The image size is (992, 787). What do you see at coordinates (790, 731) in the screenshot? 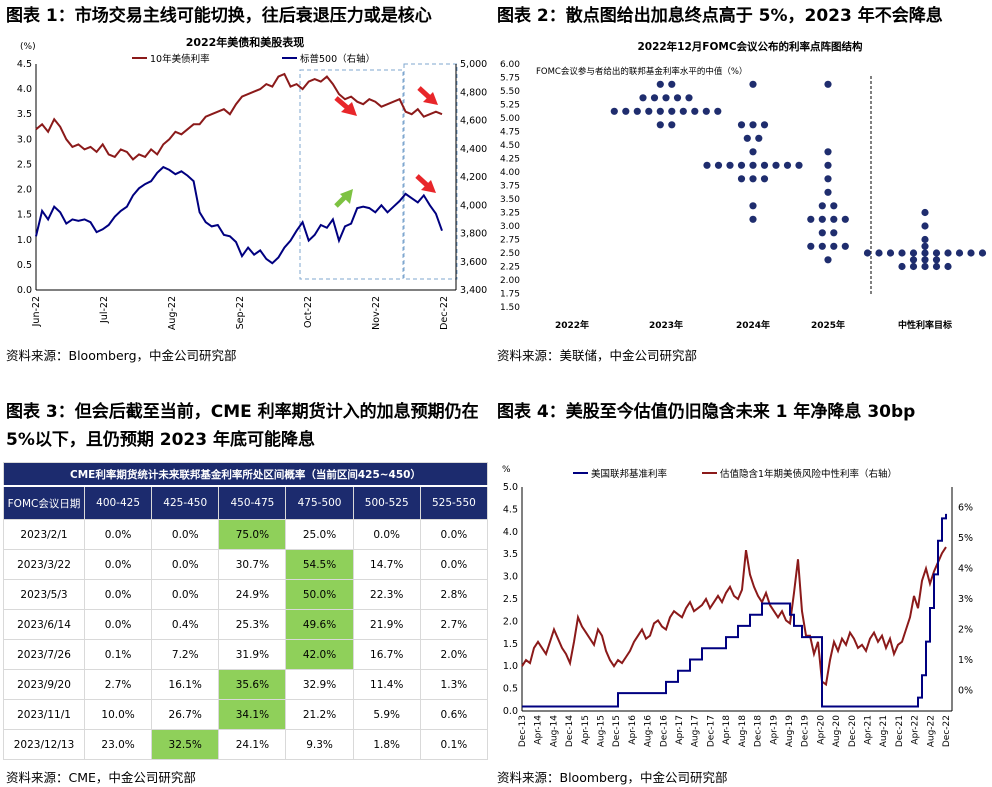
I see `chart4-x-tick-label: Aug-19` at bounding box center [790, 731].